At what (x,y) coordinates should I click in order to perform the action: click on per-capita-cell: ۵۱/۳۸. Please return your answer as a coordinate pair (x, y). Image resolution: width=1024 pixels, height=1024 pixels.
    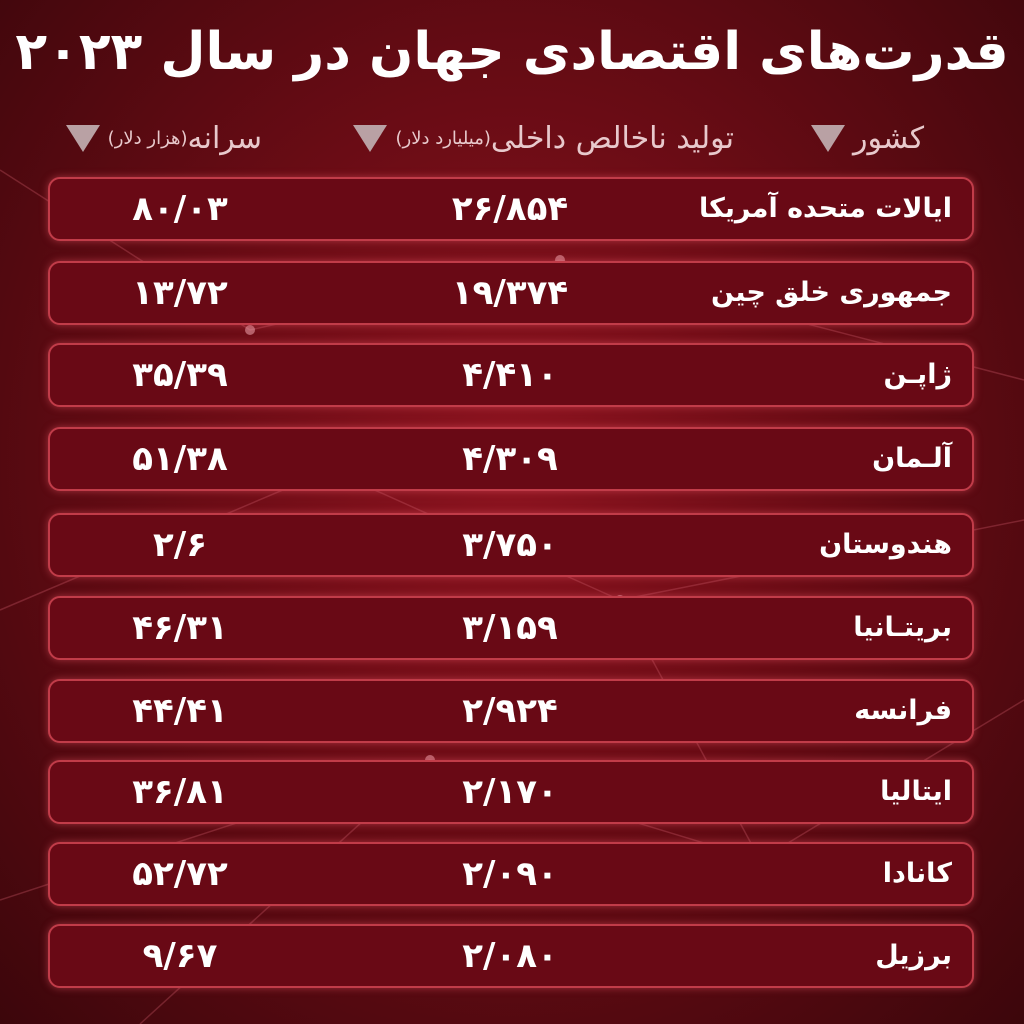
    Looking at the image, I should click on (180, 459).